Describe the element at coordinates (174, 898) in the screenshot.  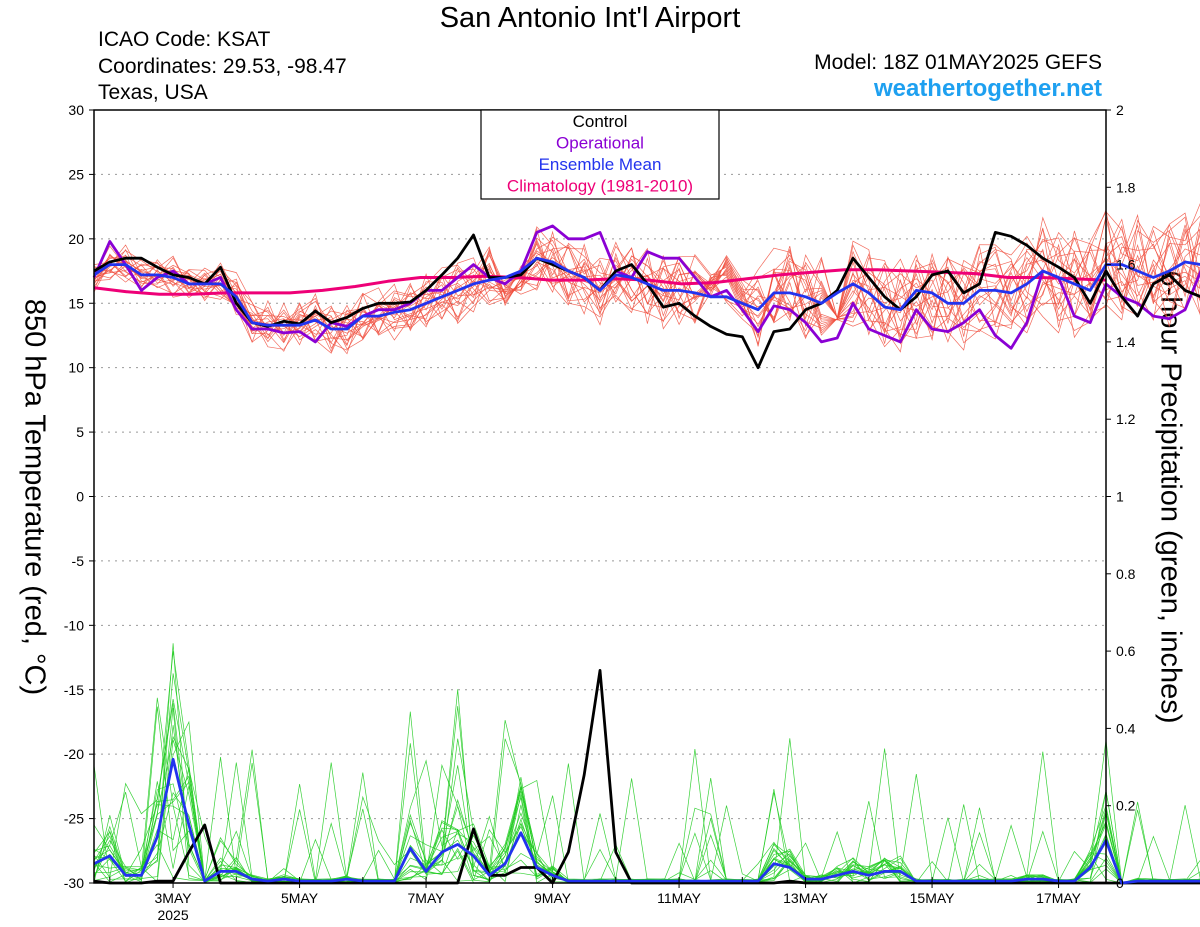
I see `x-tick-label: 3MAY` at that location.